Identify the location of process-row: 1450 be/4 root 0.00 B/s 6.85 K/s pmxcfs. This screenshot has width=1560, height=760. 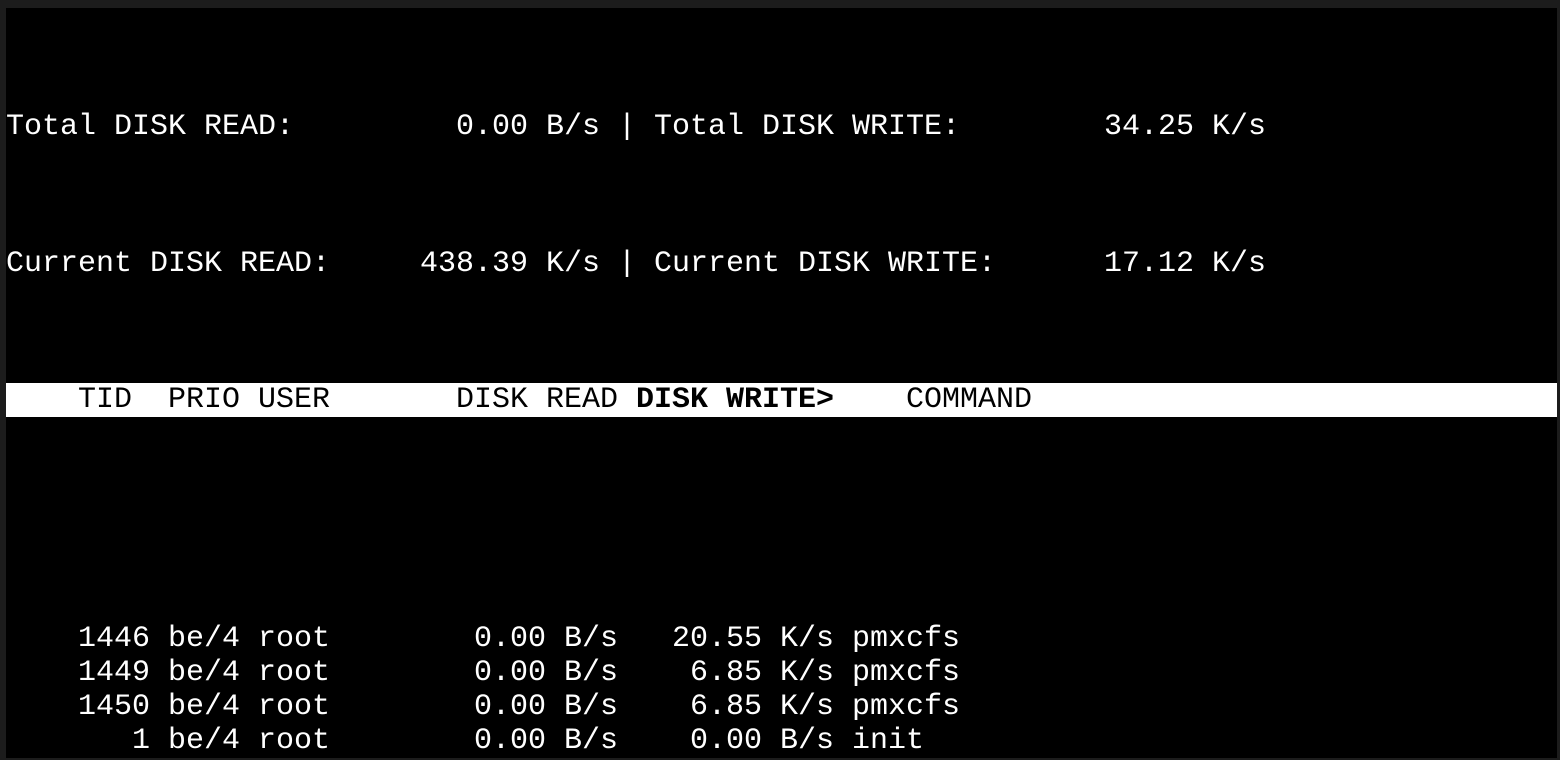
(781, 707).